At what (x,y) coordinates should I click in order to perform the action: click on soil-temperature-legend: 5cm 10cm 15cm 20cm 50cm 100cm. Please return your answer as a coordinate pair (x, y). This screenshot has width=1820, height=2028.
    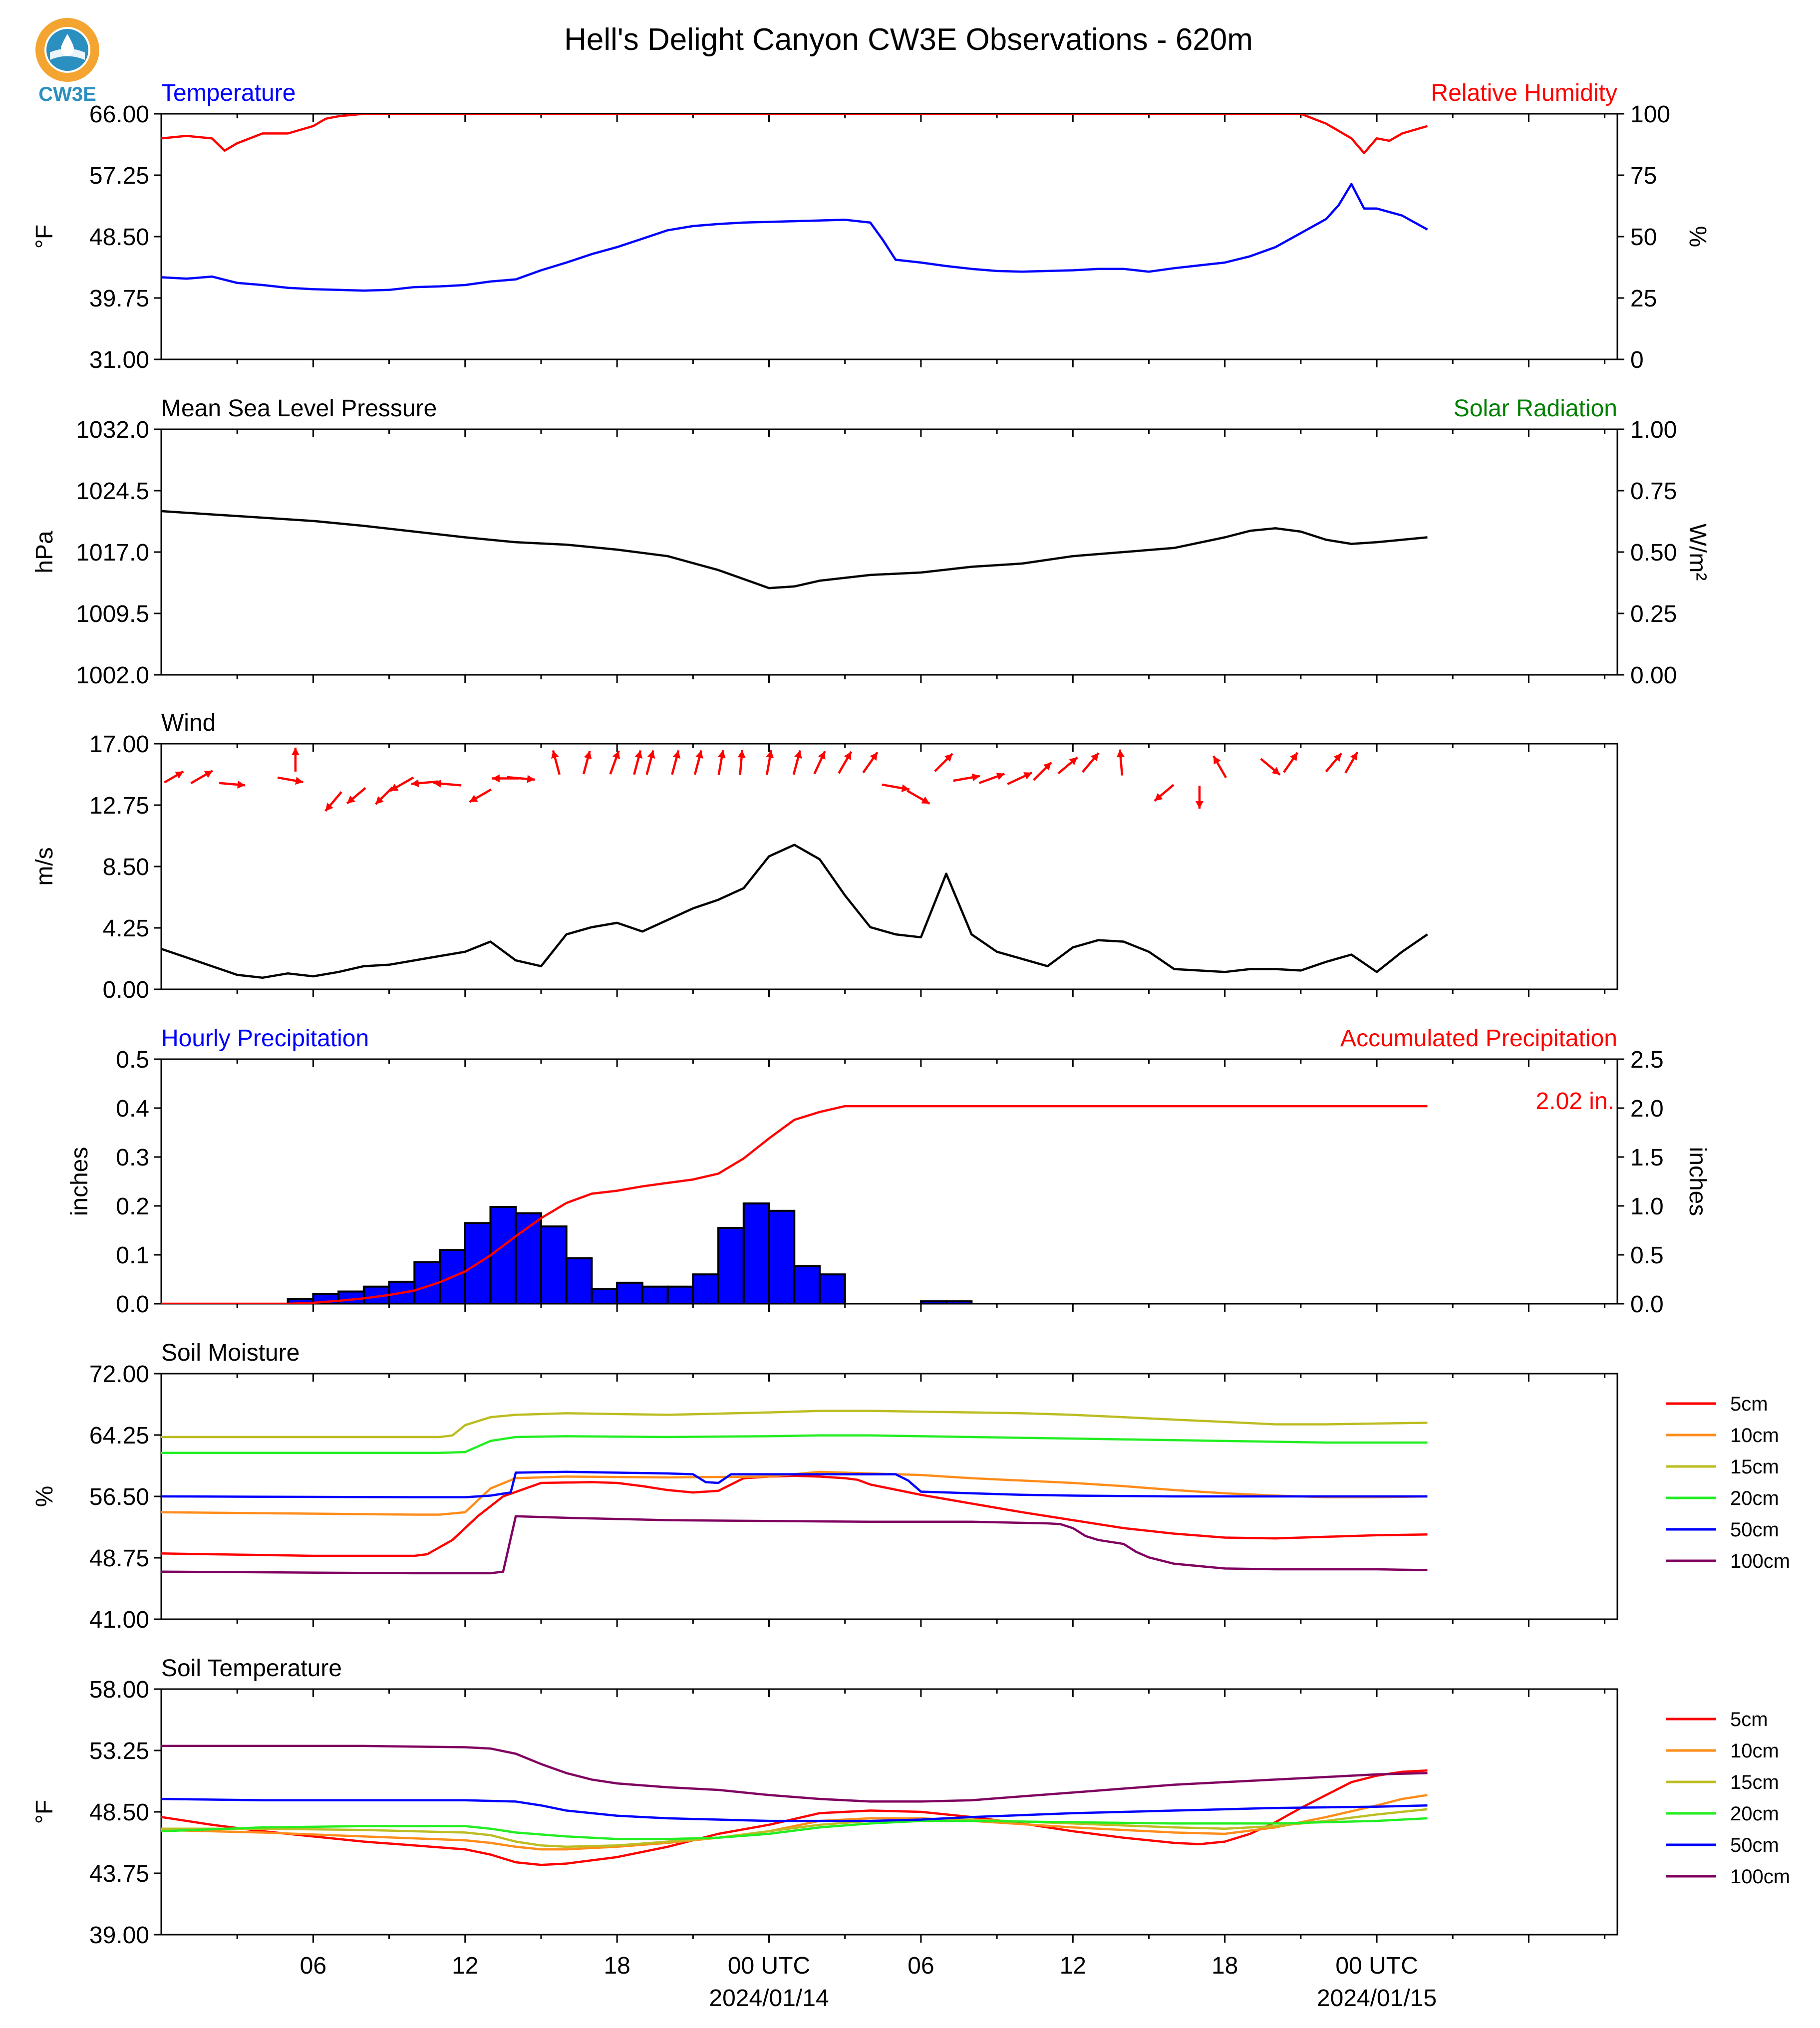
    Looking at the image, I should click on (1728, 1798).